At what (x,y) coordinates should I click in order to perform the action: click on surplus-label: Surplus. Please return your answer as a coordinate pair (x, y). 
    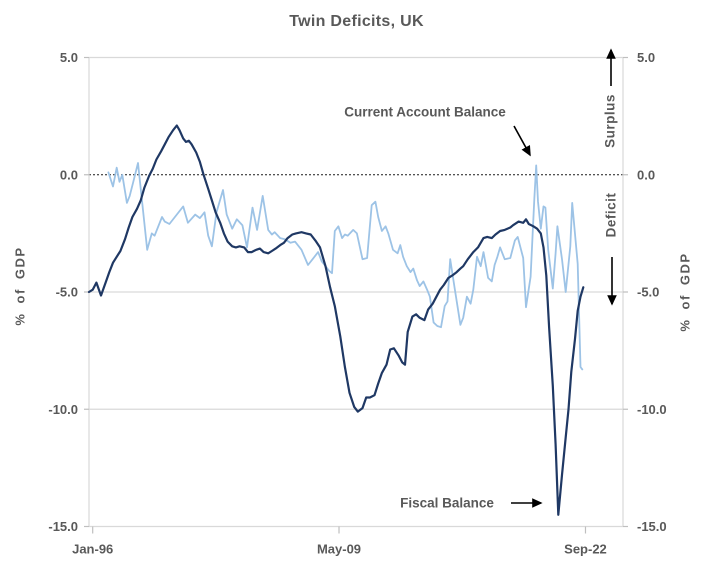
    Looking at the image, I should click on (610, 121).